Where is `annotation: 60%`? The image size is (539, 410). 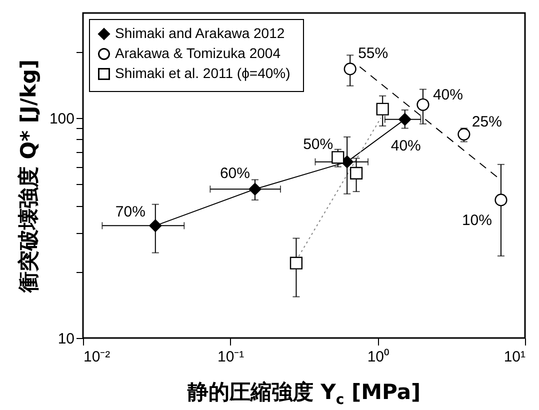
annotation: 60% is located at coordinates (235, 173).